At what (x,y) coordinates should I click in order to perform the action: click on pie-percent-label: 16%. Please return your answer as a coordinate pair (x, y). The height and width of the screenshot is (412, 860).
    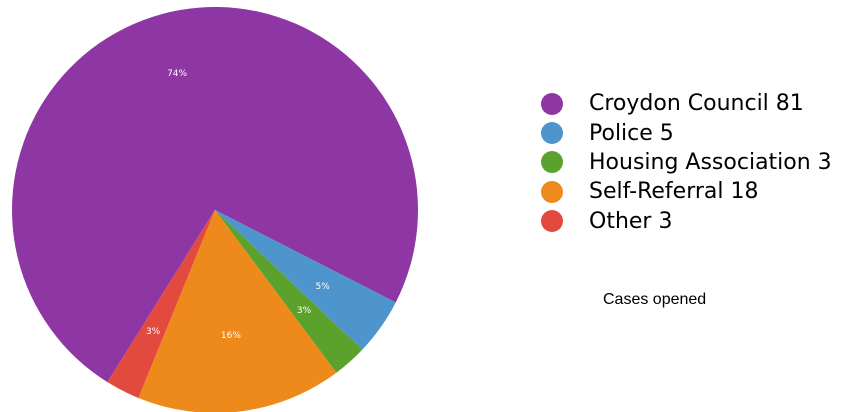
    Looking at the image, I should click on (231, 336).